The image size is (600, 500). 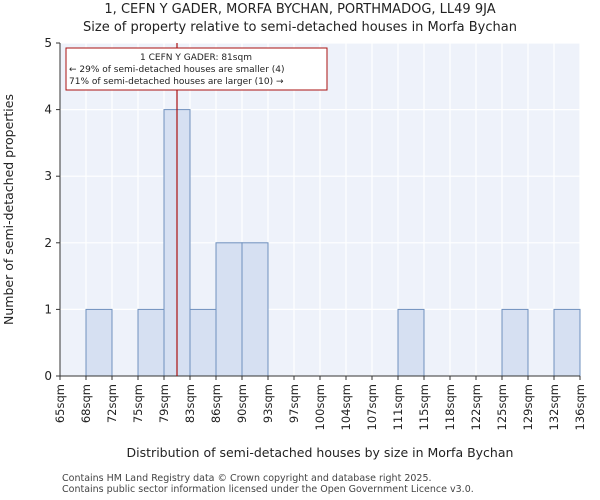 What do you see at coordinates (112, 403) in the screenshot?
I see `x-tick-label: 72sqm` at bounding box center [112, 403].